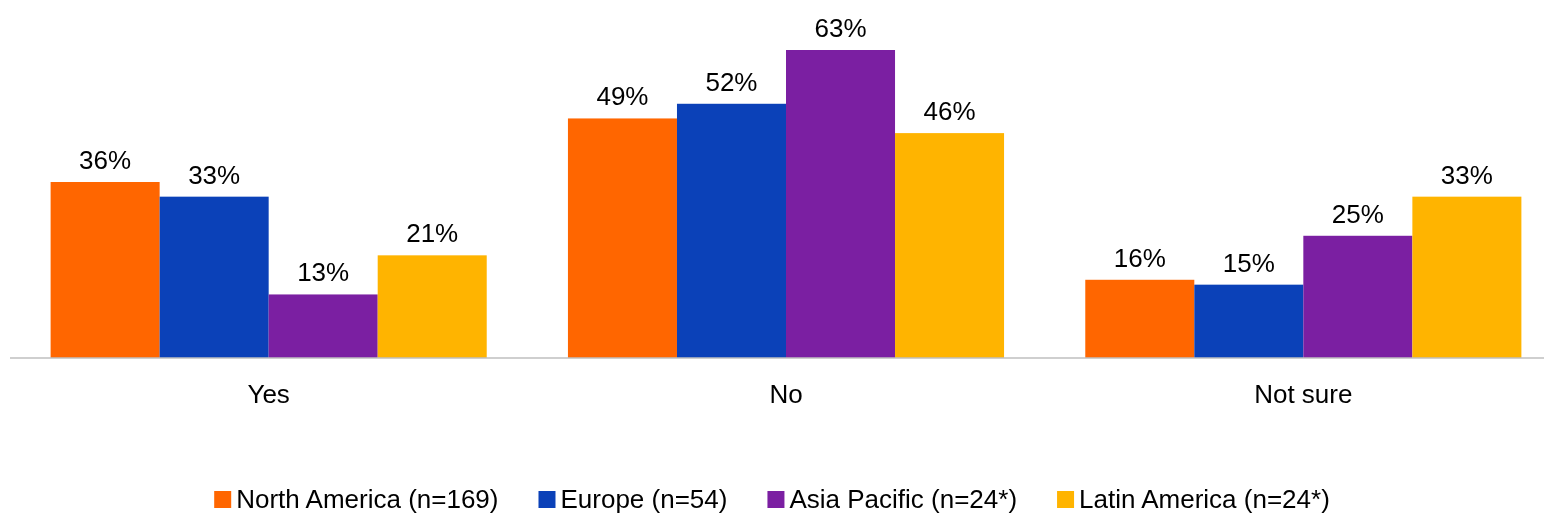 This screenshot has height=516, width=1544. Describe the element at coordinates (731, 81) in the screenshot. I see `data-label: 52%` at that location.